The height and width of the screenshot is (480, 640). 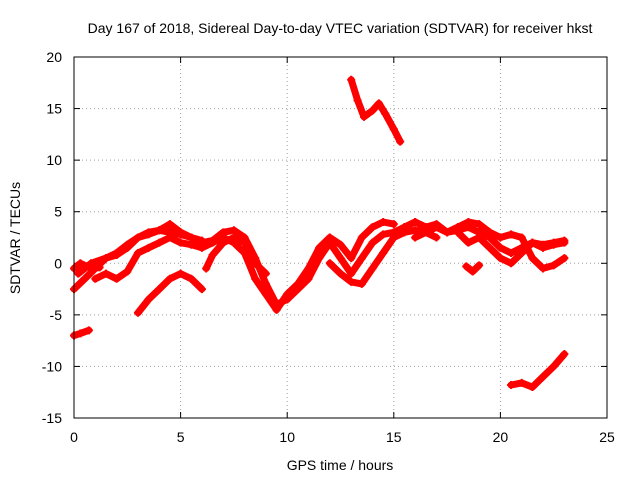 What do you see at coordinates (287, 437) in the screenshot?
I see `x-tick-label: 10` at bounding box center [287, 437].